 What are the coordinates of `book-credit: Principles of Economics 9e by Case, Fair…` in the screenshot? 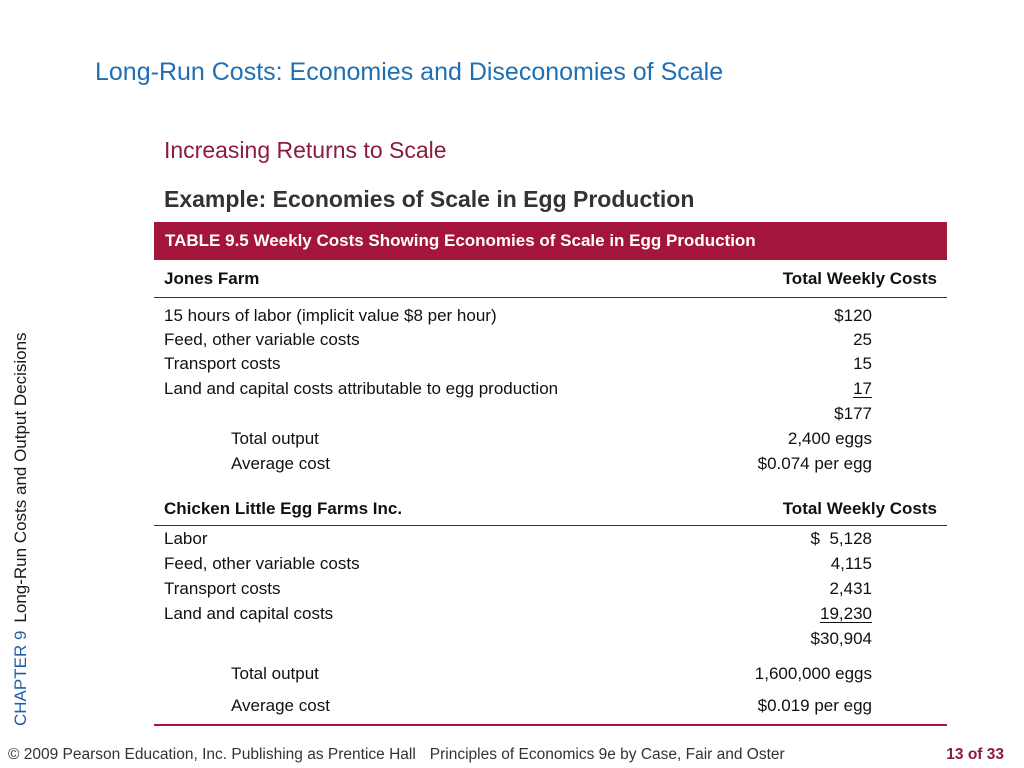 It's located at (607, 754).